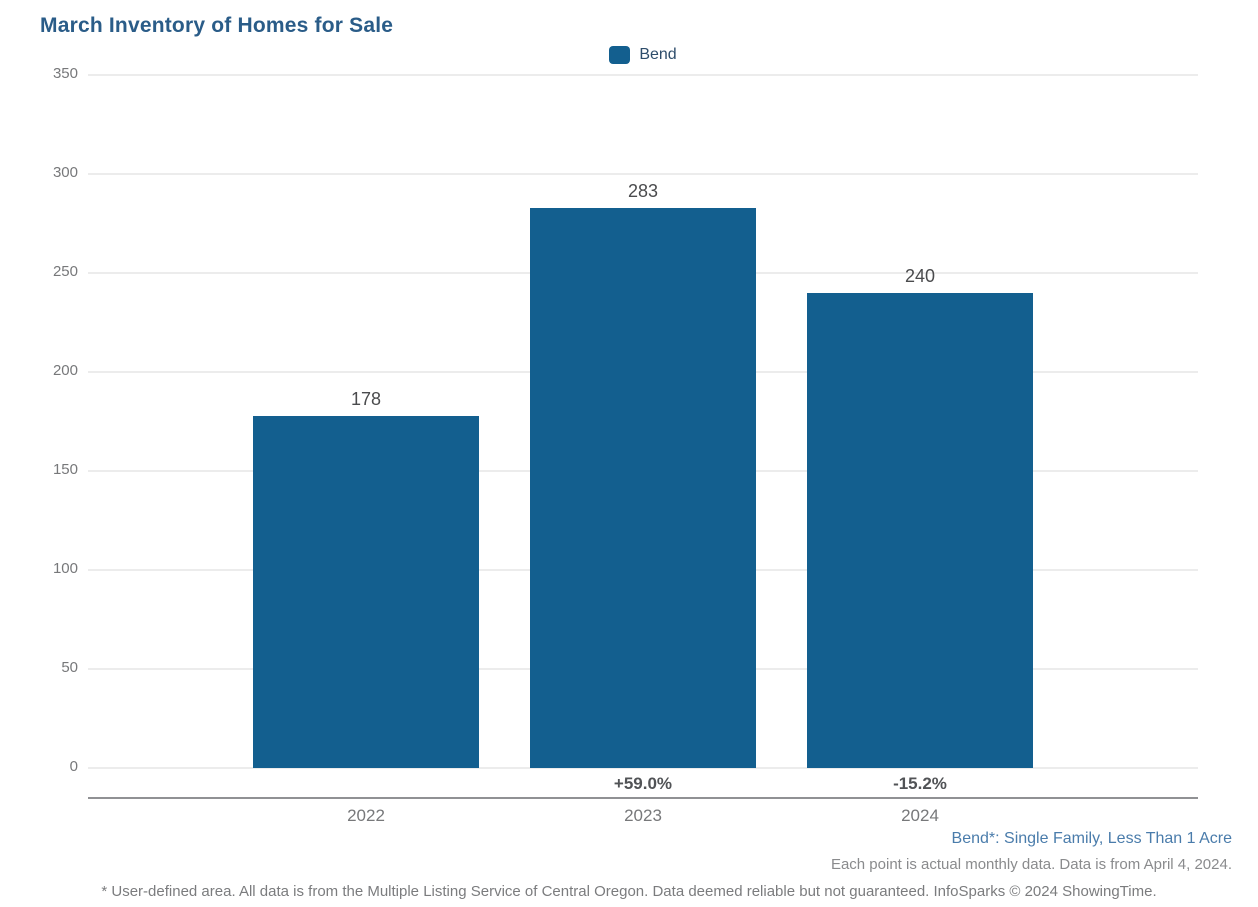 The image size is (1258, 907). What do you see at coordinates (65, 172) in the screenshot?
I see `y-axis-tick-label: 300` at bounding box center [65, 172].